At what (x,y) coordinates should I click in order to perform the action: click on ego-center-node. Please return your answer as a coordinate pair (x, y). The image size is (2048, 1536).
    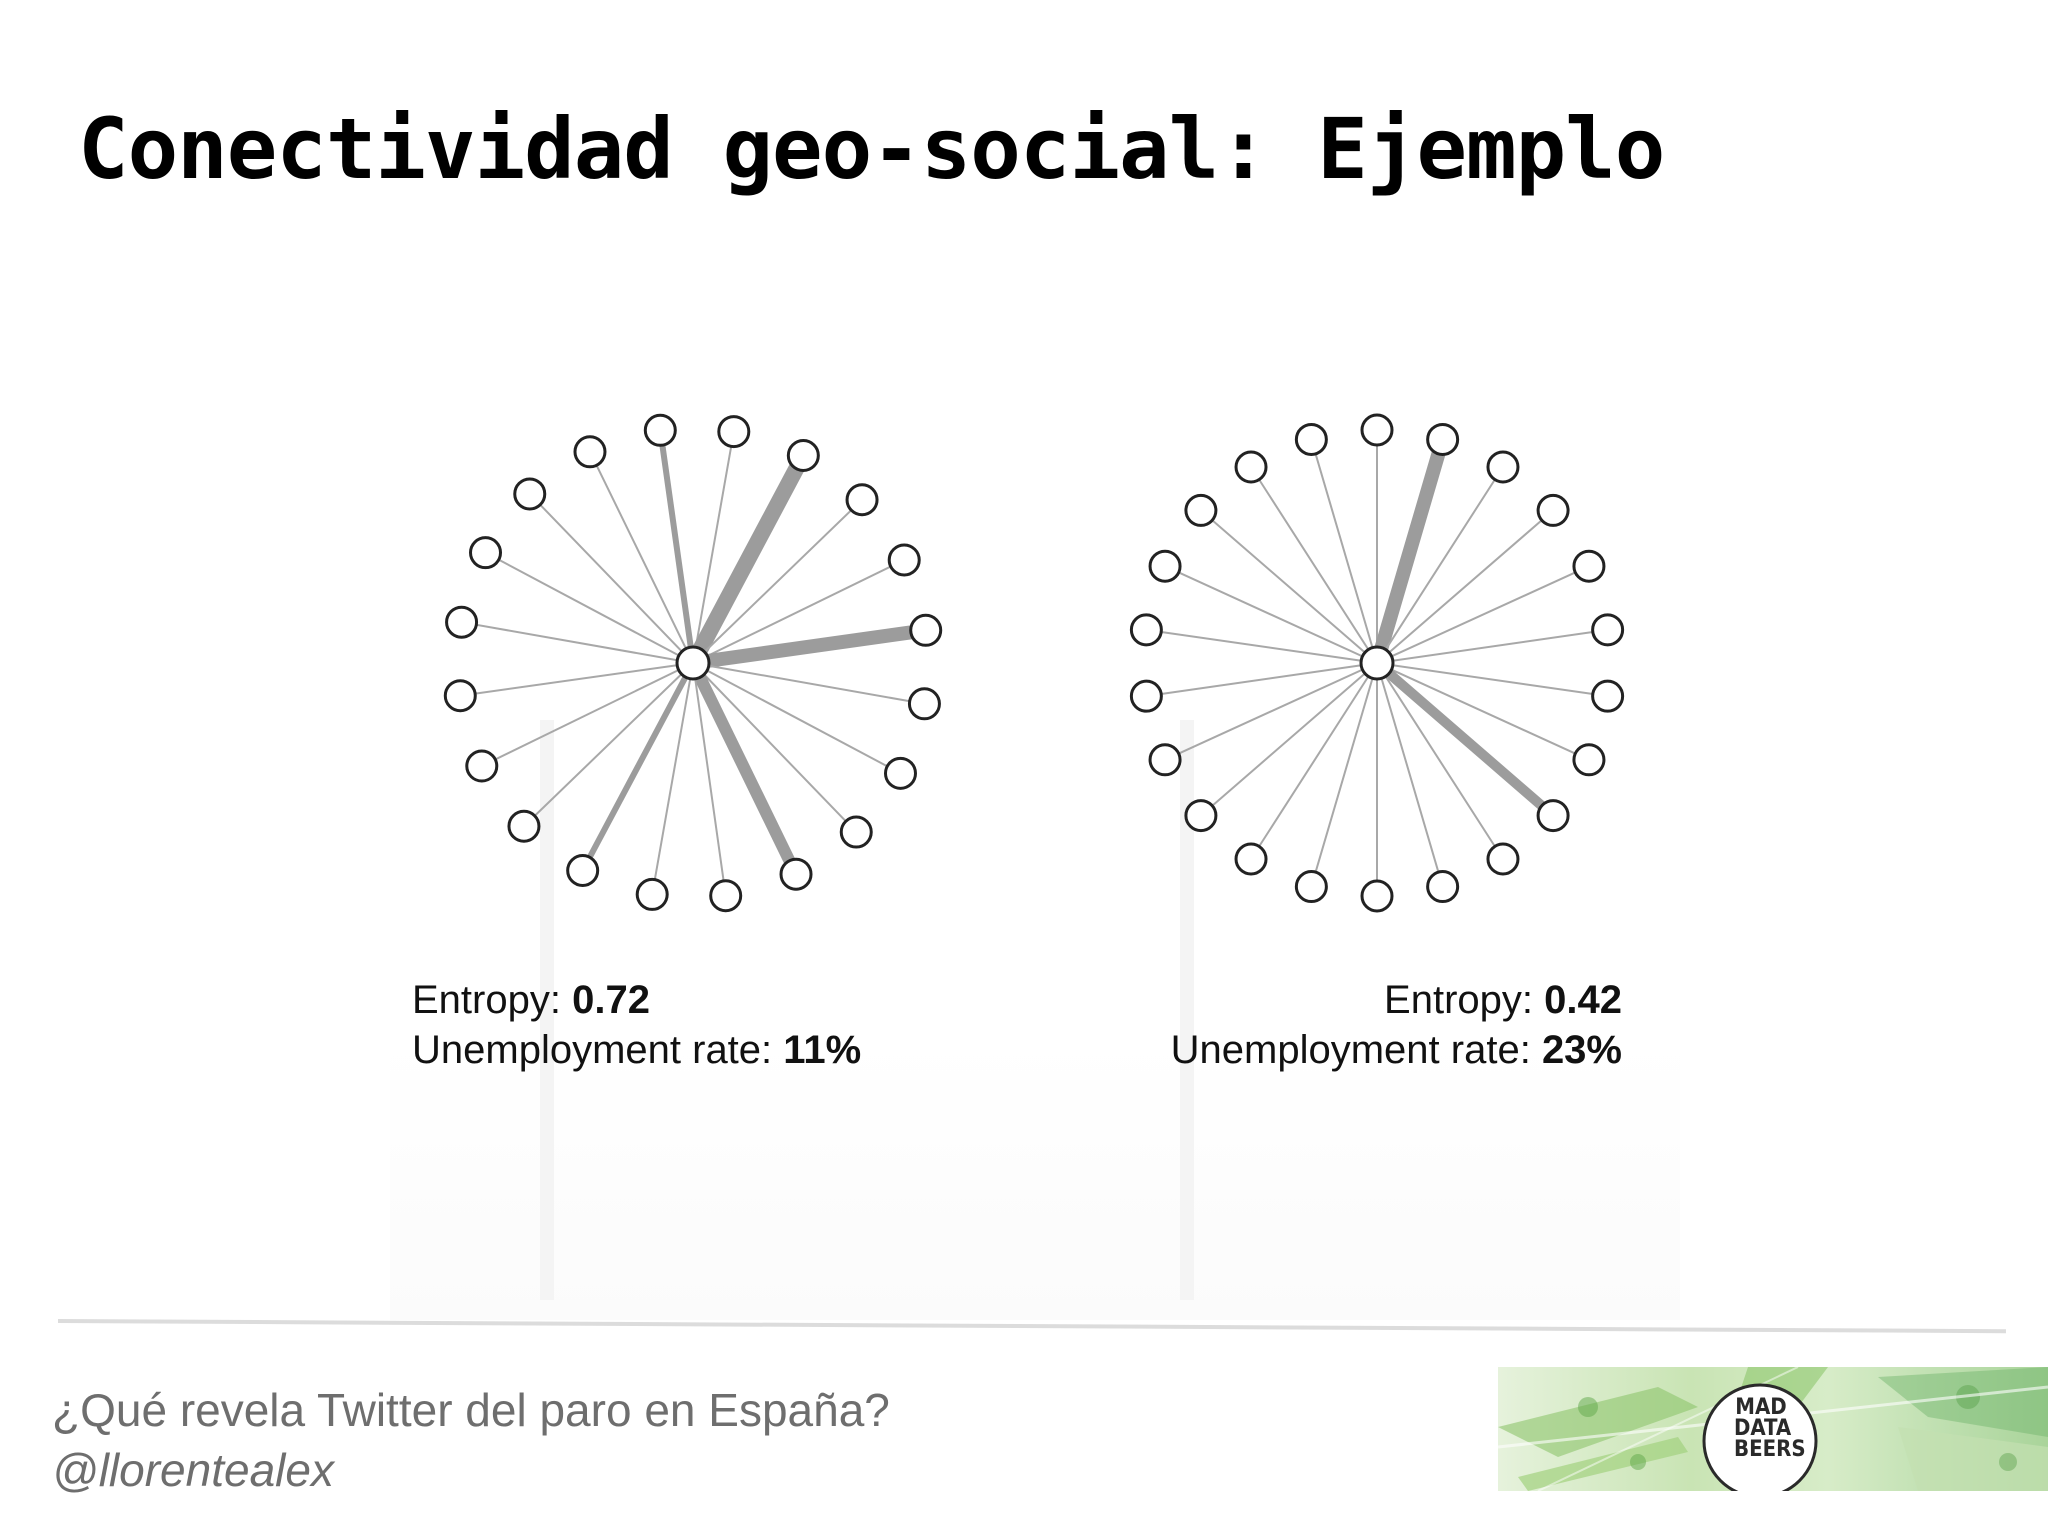
    Looking at the image, I should click on (693, 663).